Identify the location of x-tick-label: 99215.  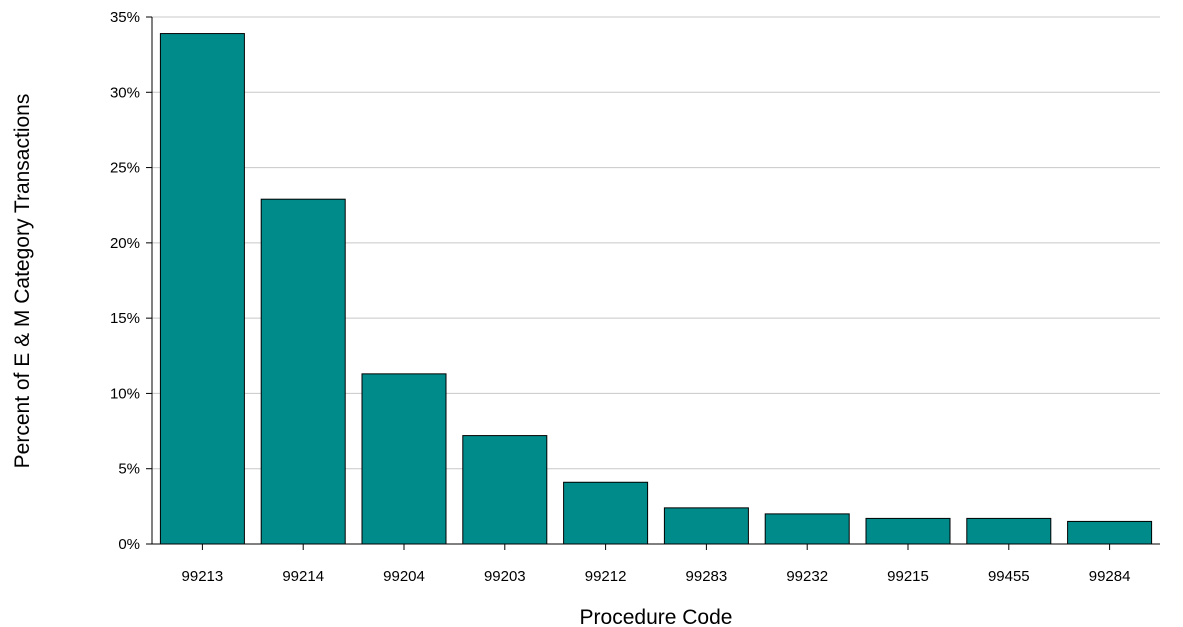
(908, 576).